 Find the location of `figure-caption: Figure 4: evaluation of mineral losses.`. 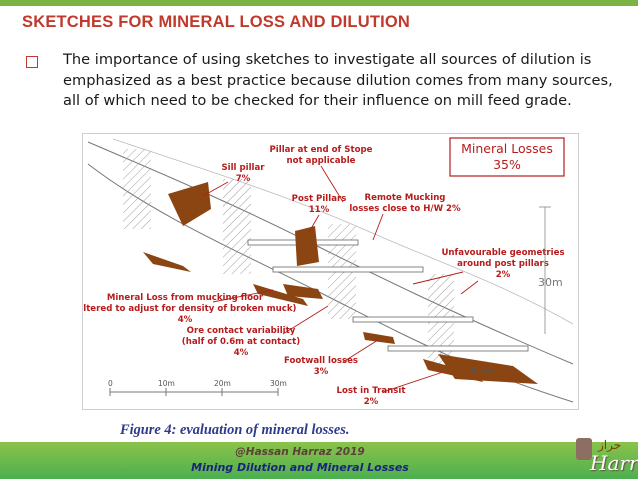

figure-caption: Figure 4: evaluation of mineral losses. is located at coordinates (235, 430).